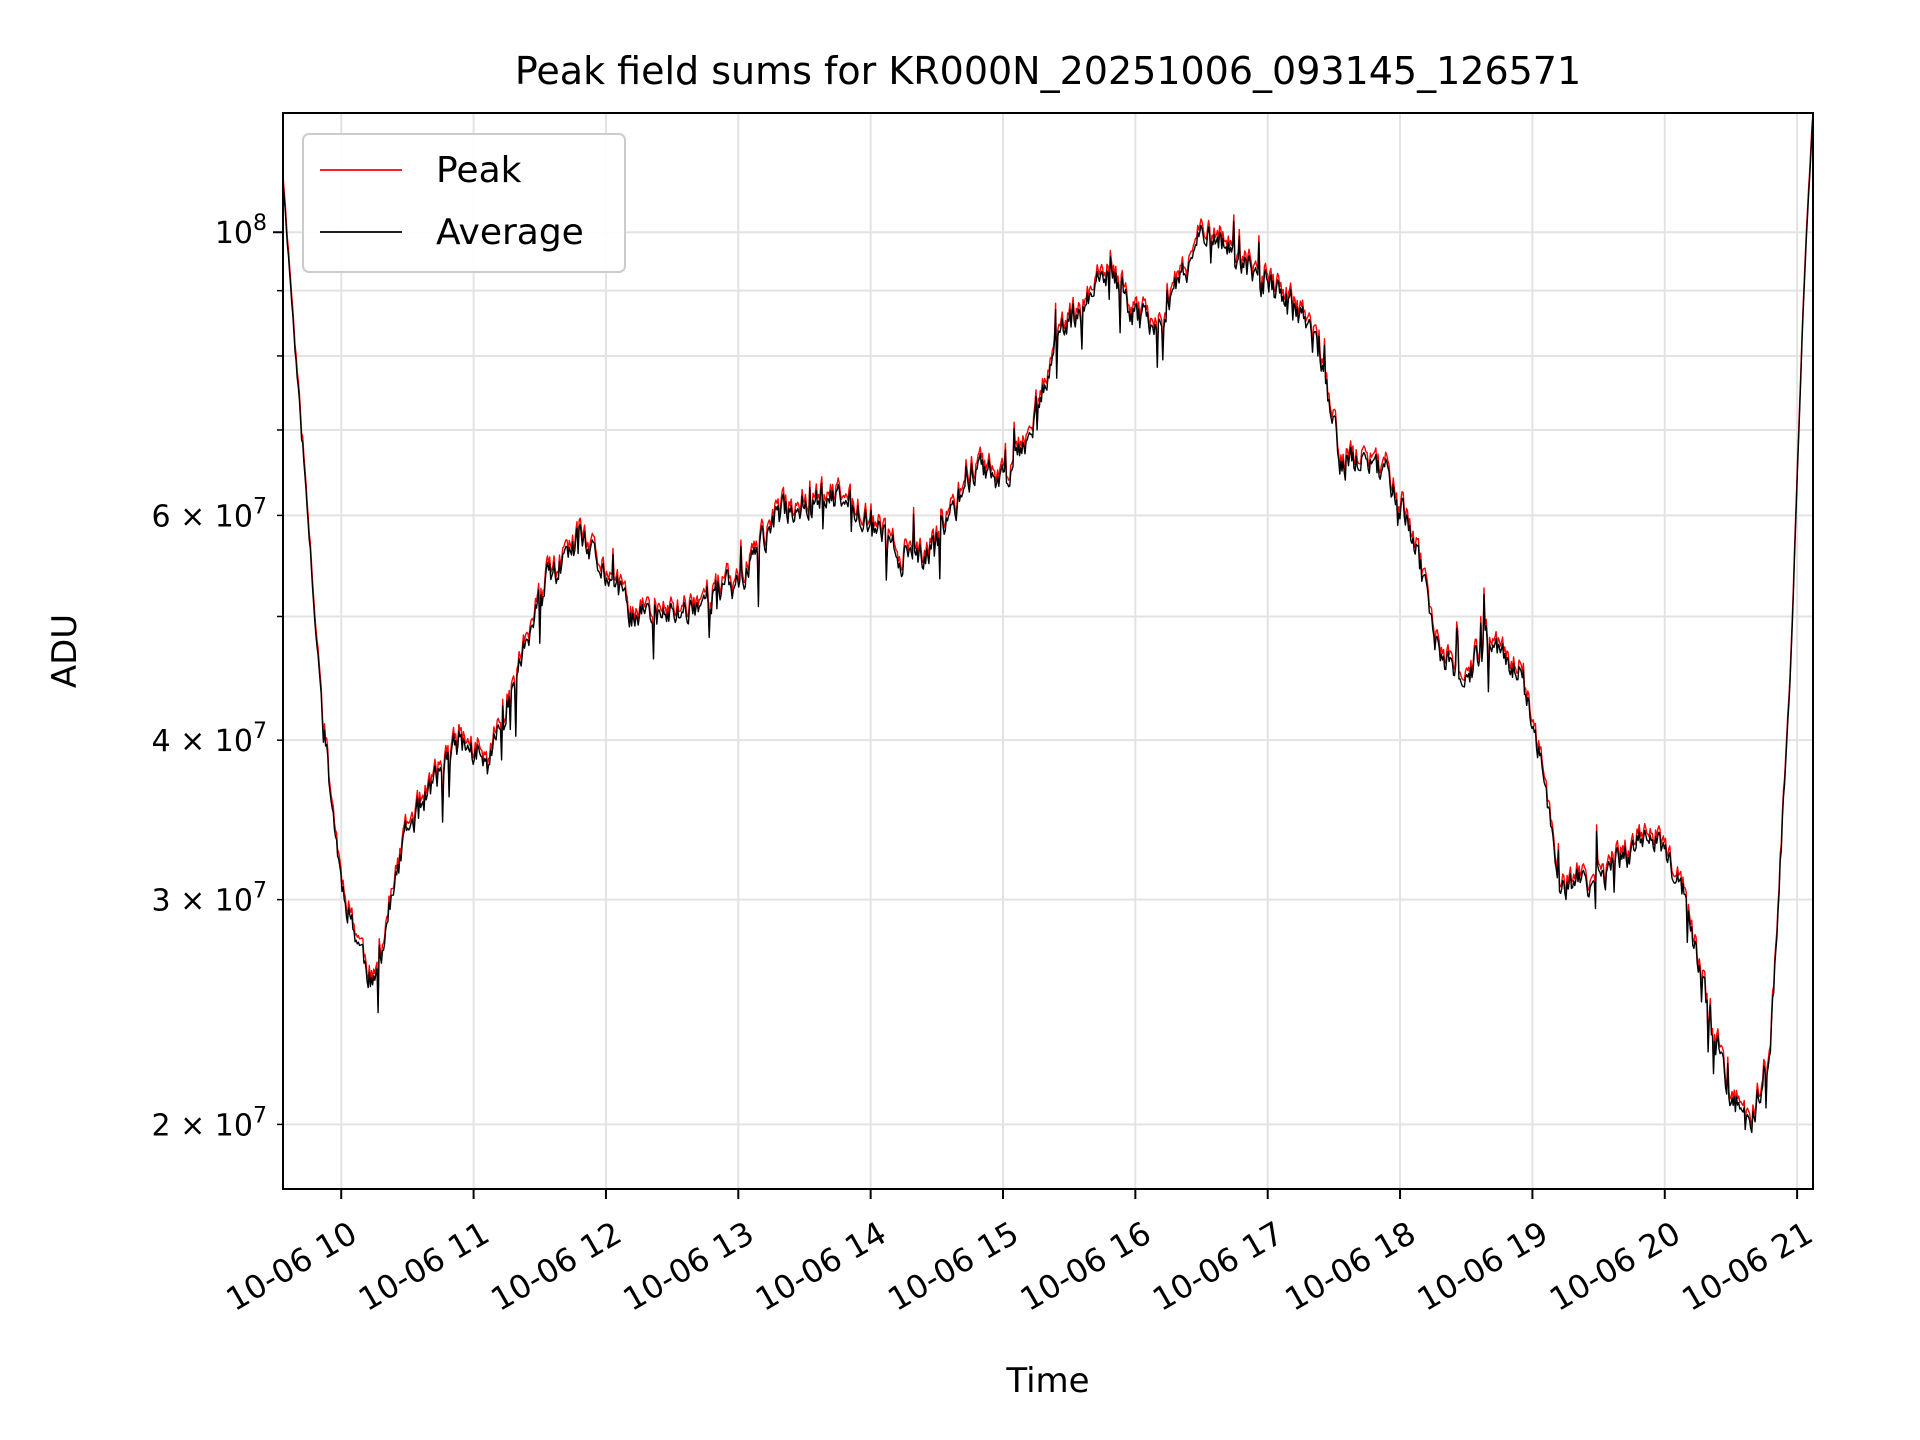 The height and width of the screenshot is (1440, 1920). I want to click on y-tick-label: 2 × 107, so click(209, 1123).